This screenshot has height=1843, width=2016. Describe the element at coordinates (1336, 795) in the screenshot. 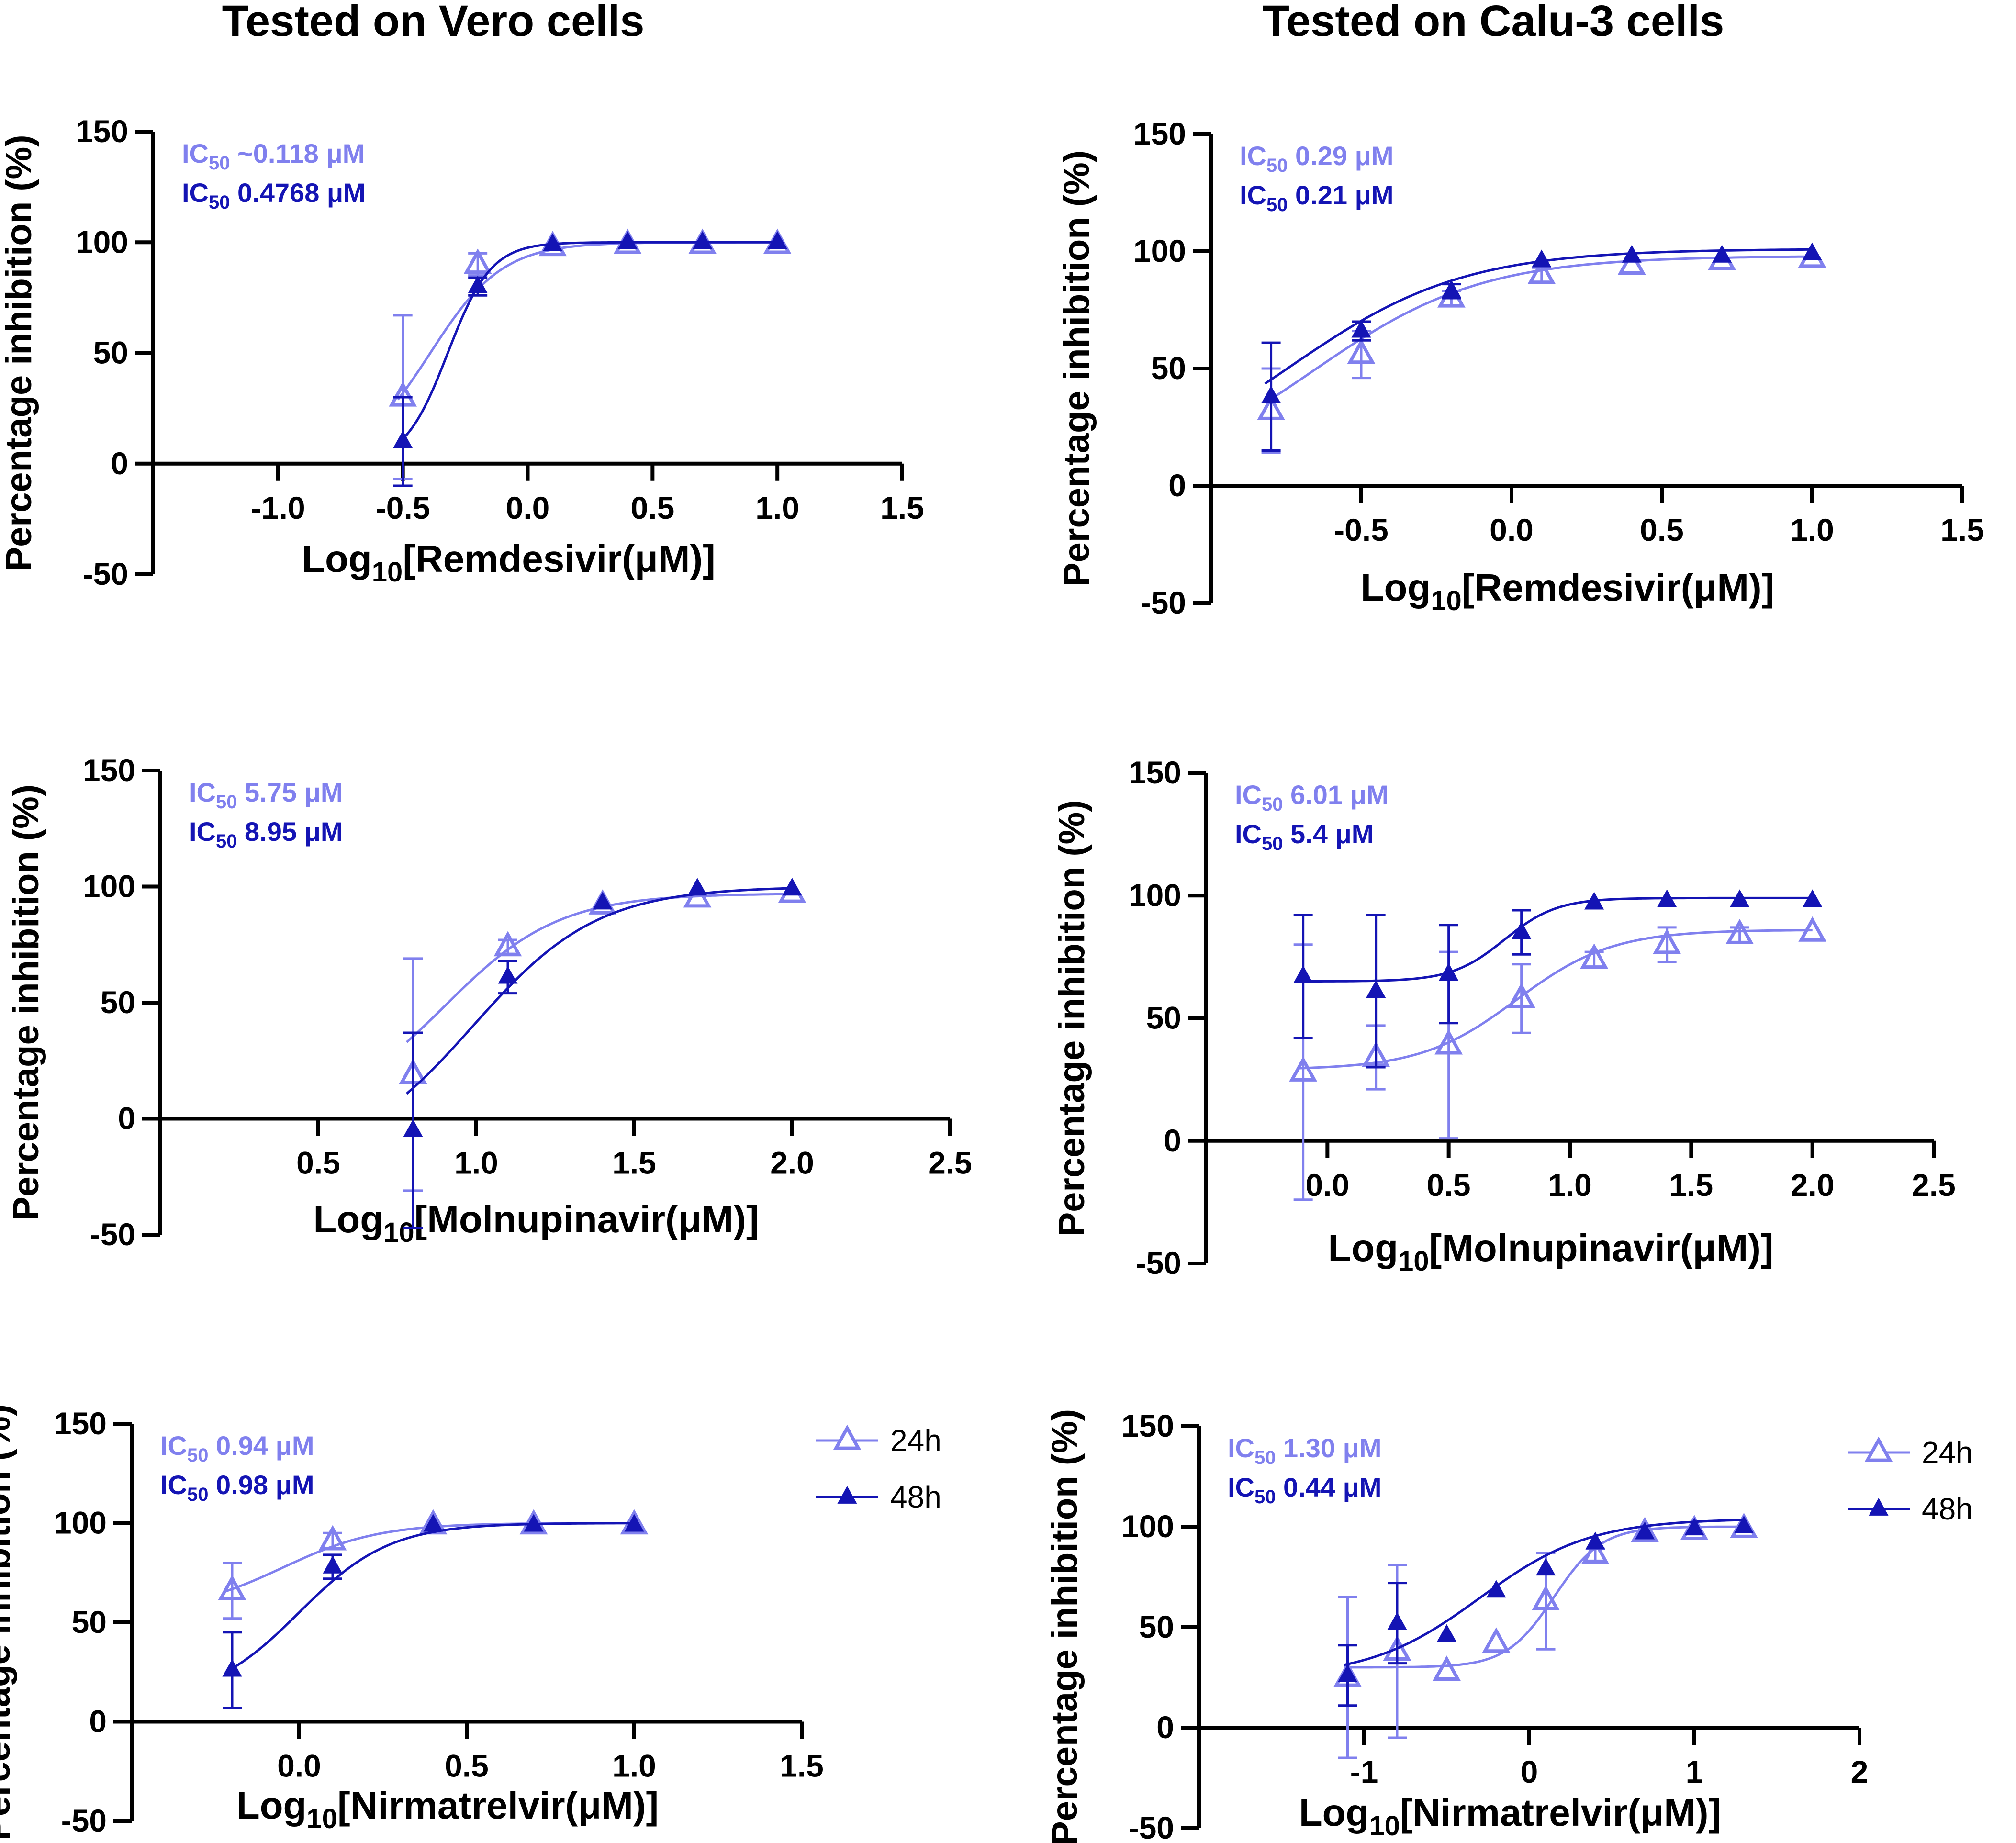

I see `ic50-value: 6.01 μM` at that location.